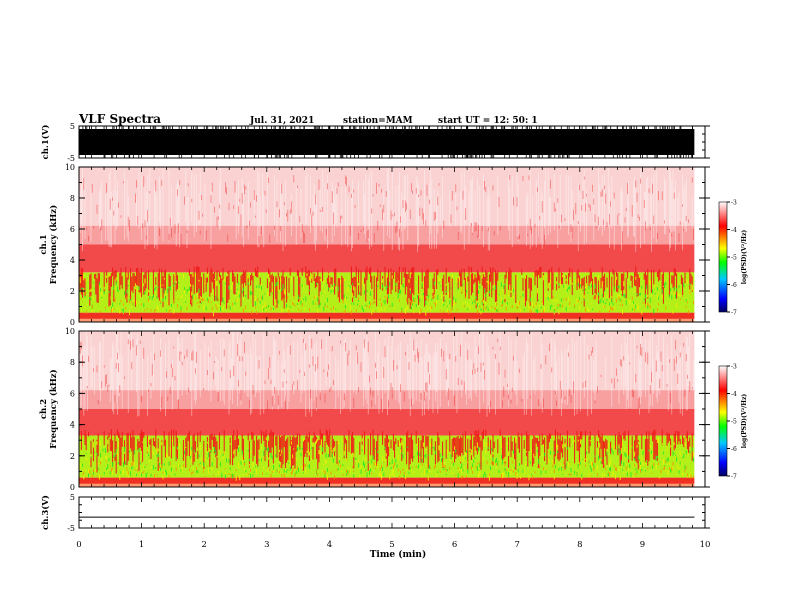 This screenshot has width=792, height=612. Describe the element at coordinates (281, 121) in the screenshot. I see `date-label: Jul. 31, 2021` at that location.